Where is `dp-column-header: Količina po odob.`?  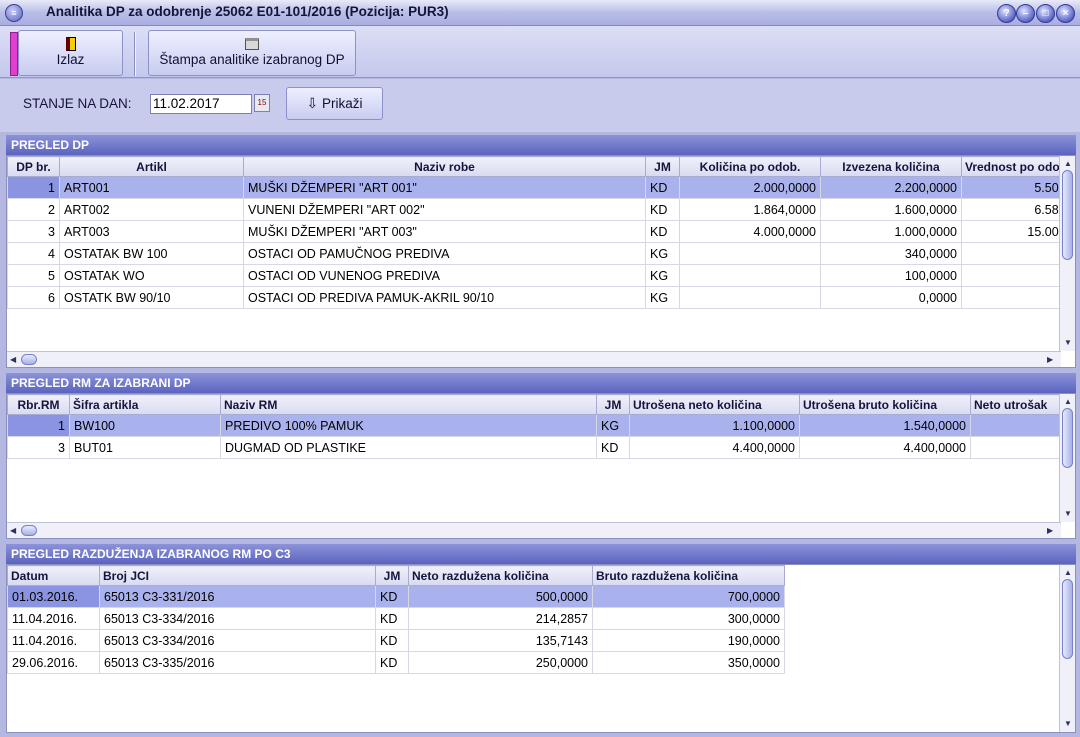
dp-column-header: Količina po odob. is located at coordinates (750, 166).